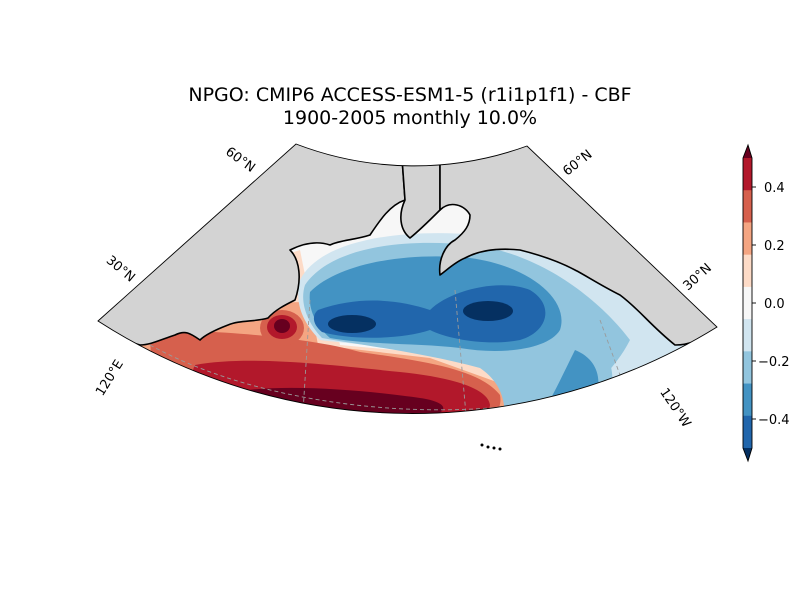 The image size is (800, 600). I want to click on colorbar: 0.4 0.2 0.0 −0.2 −0.4, so click(766, 303).